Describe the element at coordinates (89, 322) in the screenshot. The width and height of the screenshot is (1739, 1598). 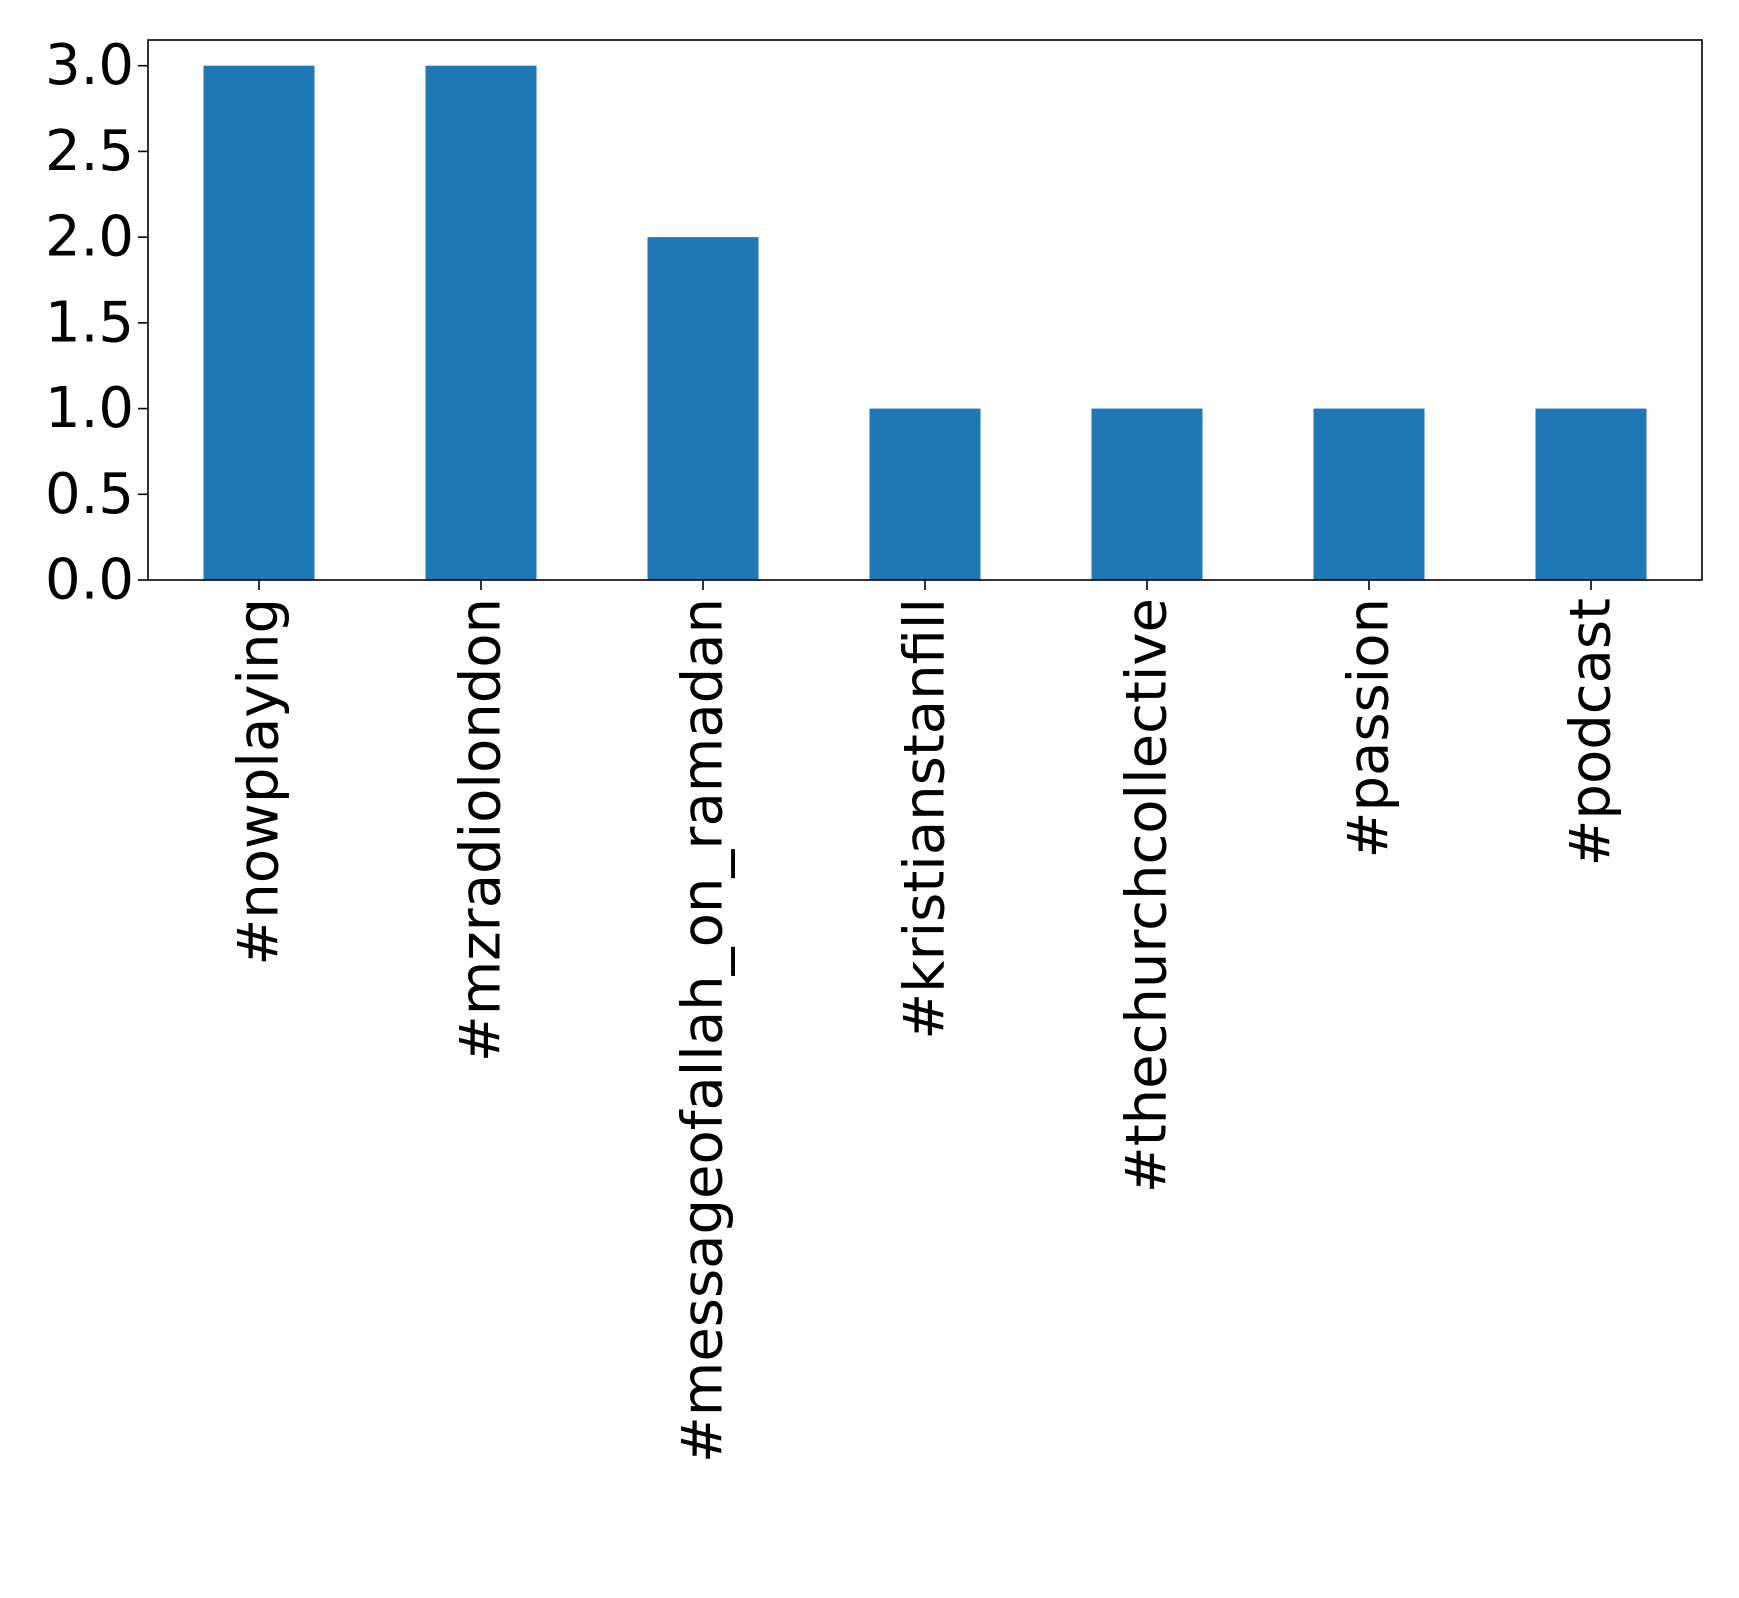
I see `y-tick-label: 1.5` at that location.